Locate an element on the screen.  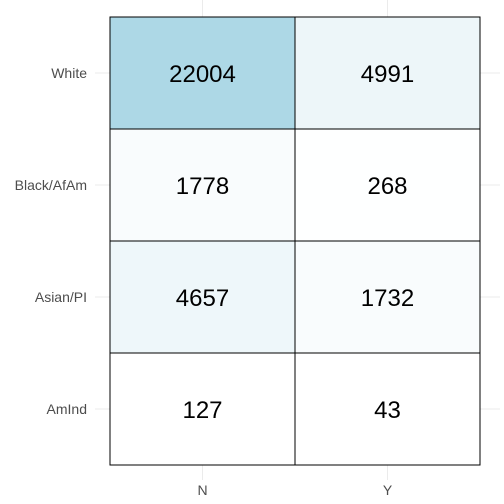
x-tick-label: N is located at coordinates (202, 490).